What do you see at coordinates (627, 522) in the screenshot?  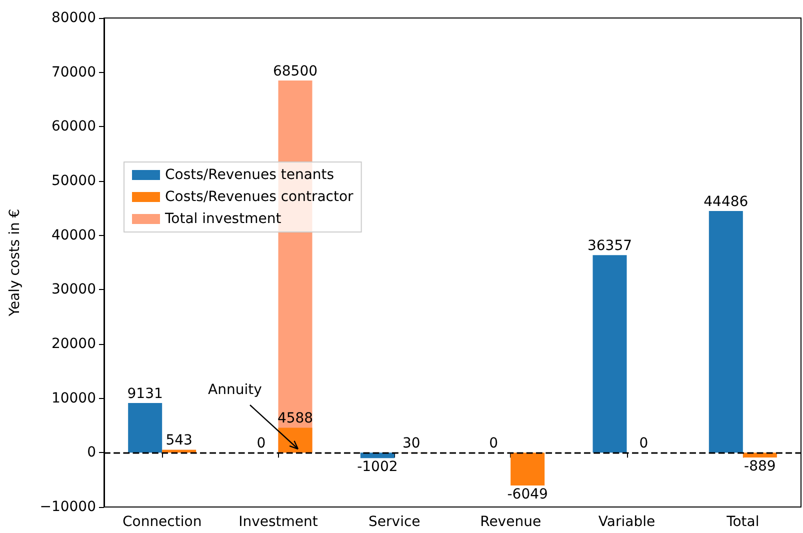 I see `x-tick-label: Variable` at bounding box center [627, 522].